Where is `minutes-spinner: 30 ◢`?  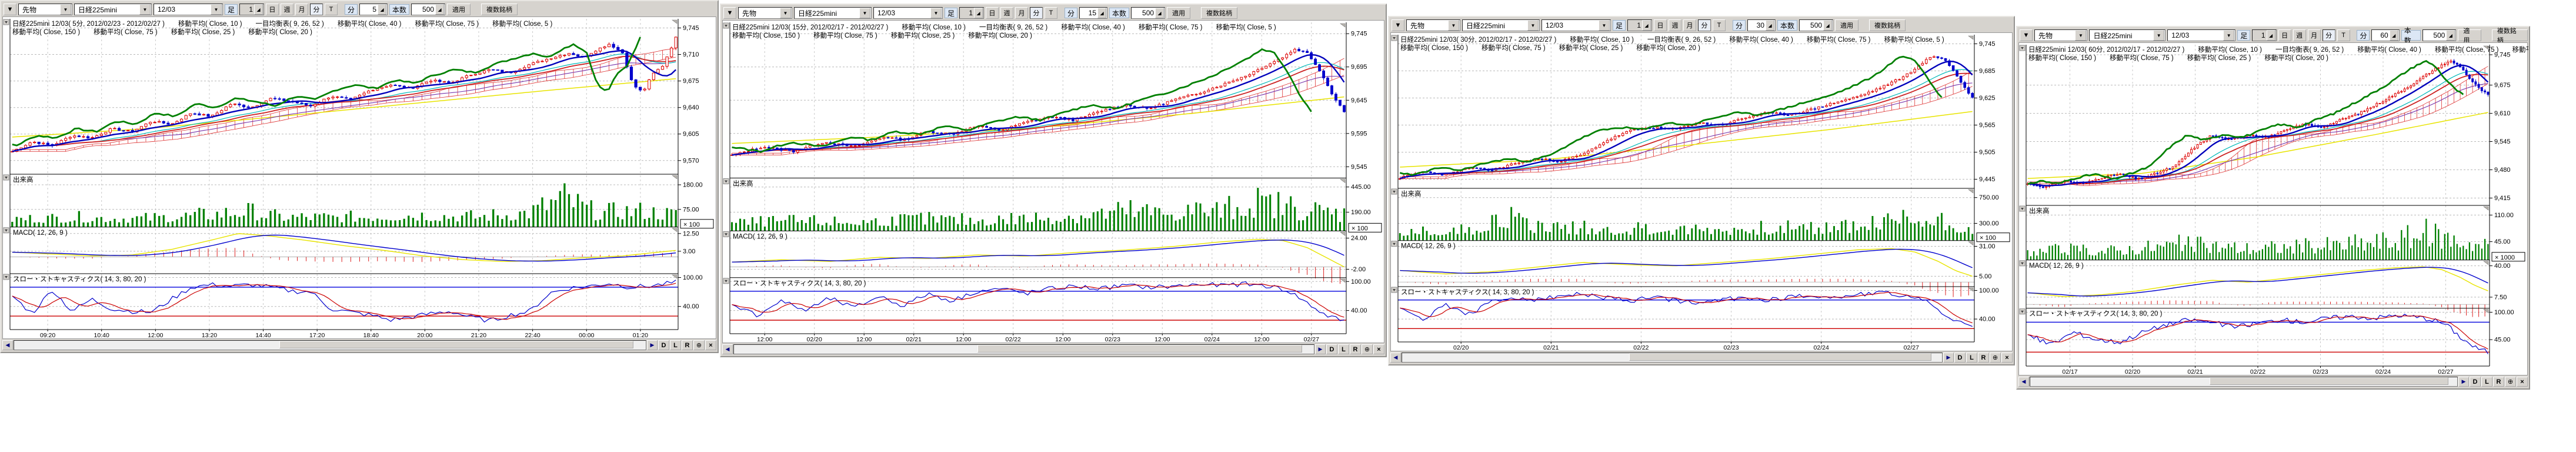 minutes-spinner: 30 ◢ is located at coordinates (1761, 25).